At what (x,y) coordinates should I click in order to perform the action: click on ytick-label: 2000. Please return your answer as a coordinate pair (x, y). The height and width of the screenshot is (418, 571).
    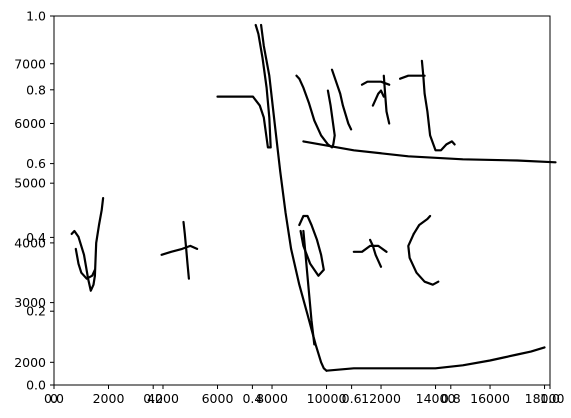
    Looking at the image, I should click on (30, 362).